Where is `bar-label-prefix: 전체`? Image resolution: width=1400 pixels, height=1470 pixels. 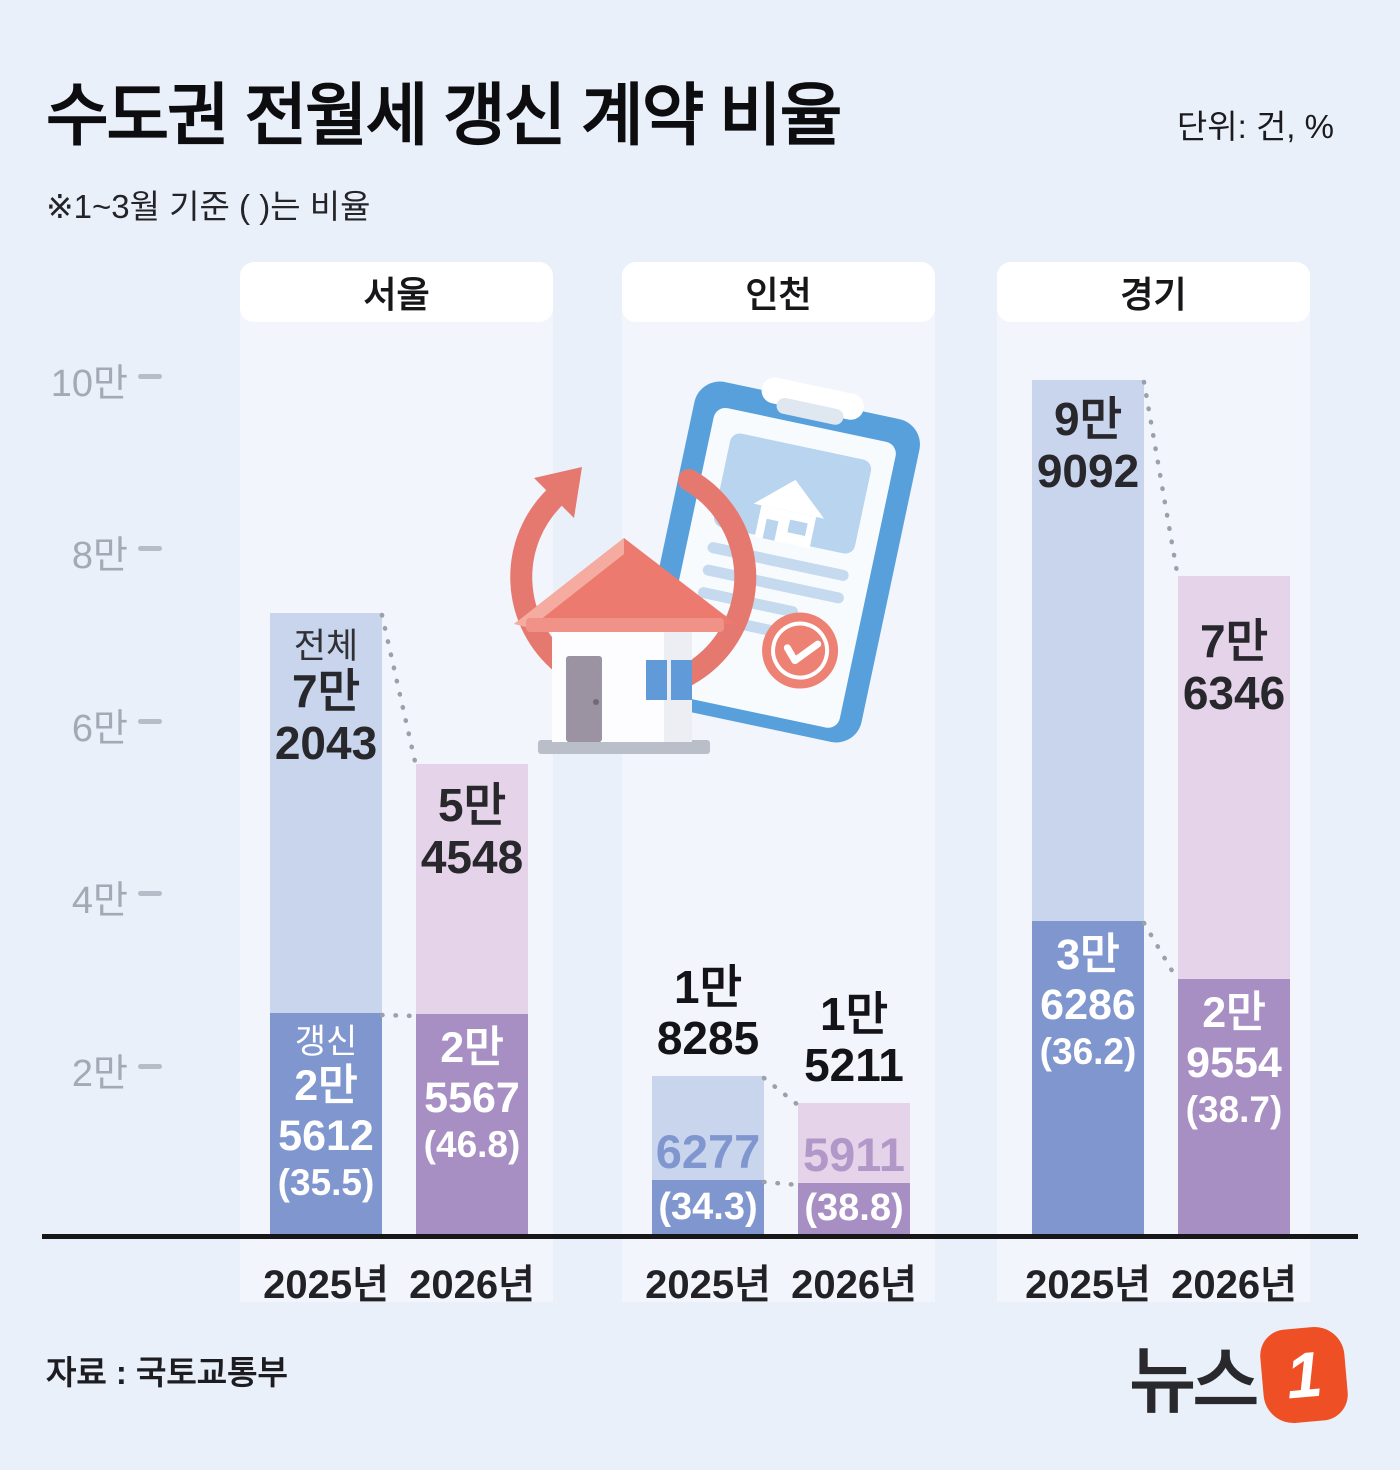 bar-label-prefix: 전체 is located at coordinates (326, 646).